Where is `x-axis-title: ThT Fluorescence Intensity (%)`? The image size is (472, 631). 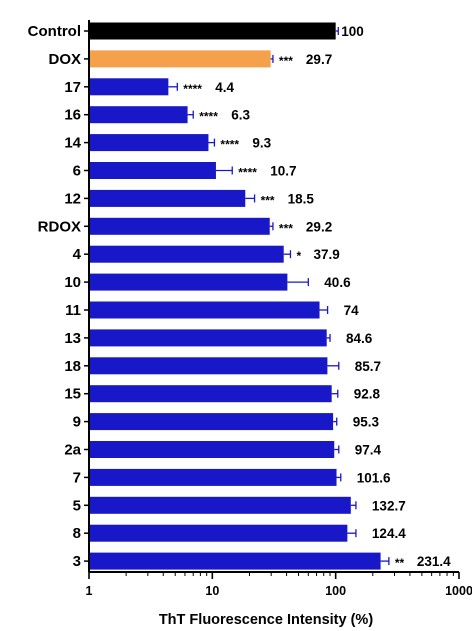
x-axis-title: ThT Fluorescence Intensity (%) is located at coordinates (266, 620).